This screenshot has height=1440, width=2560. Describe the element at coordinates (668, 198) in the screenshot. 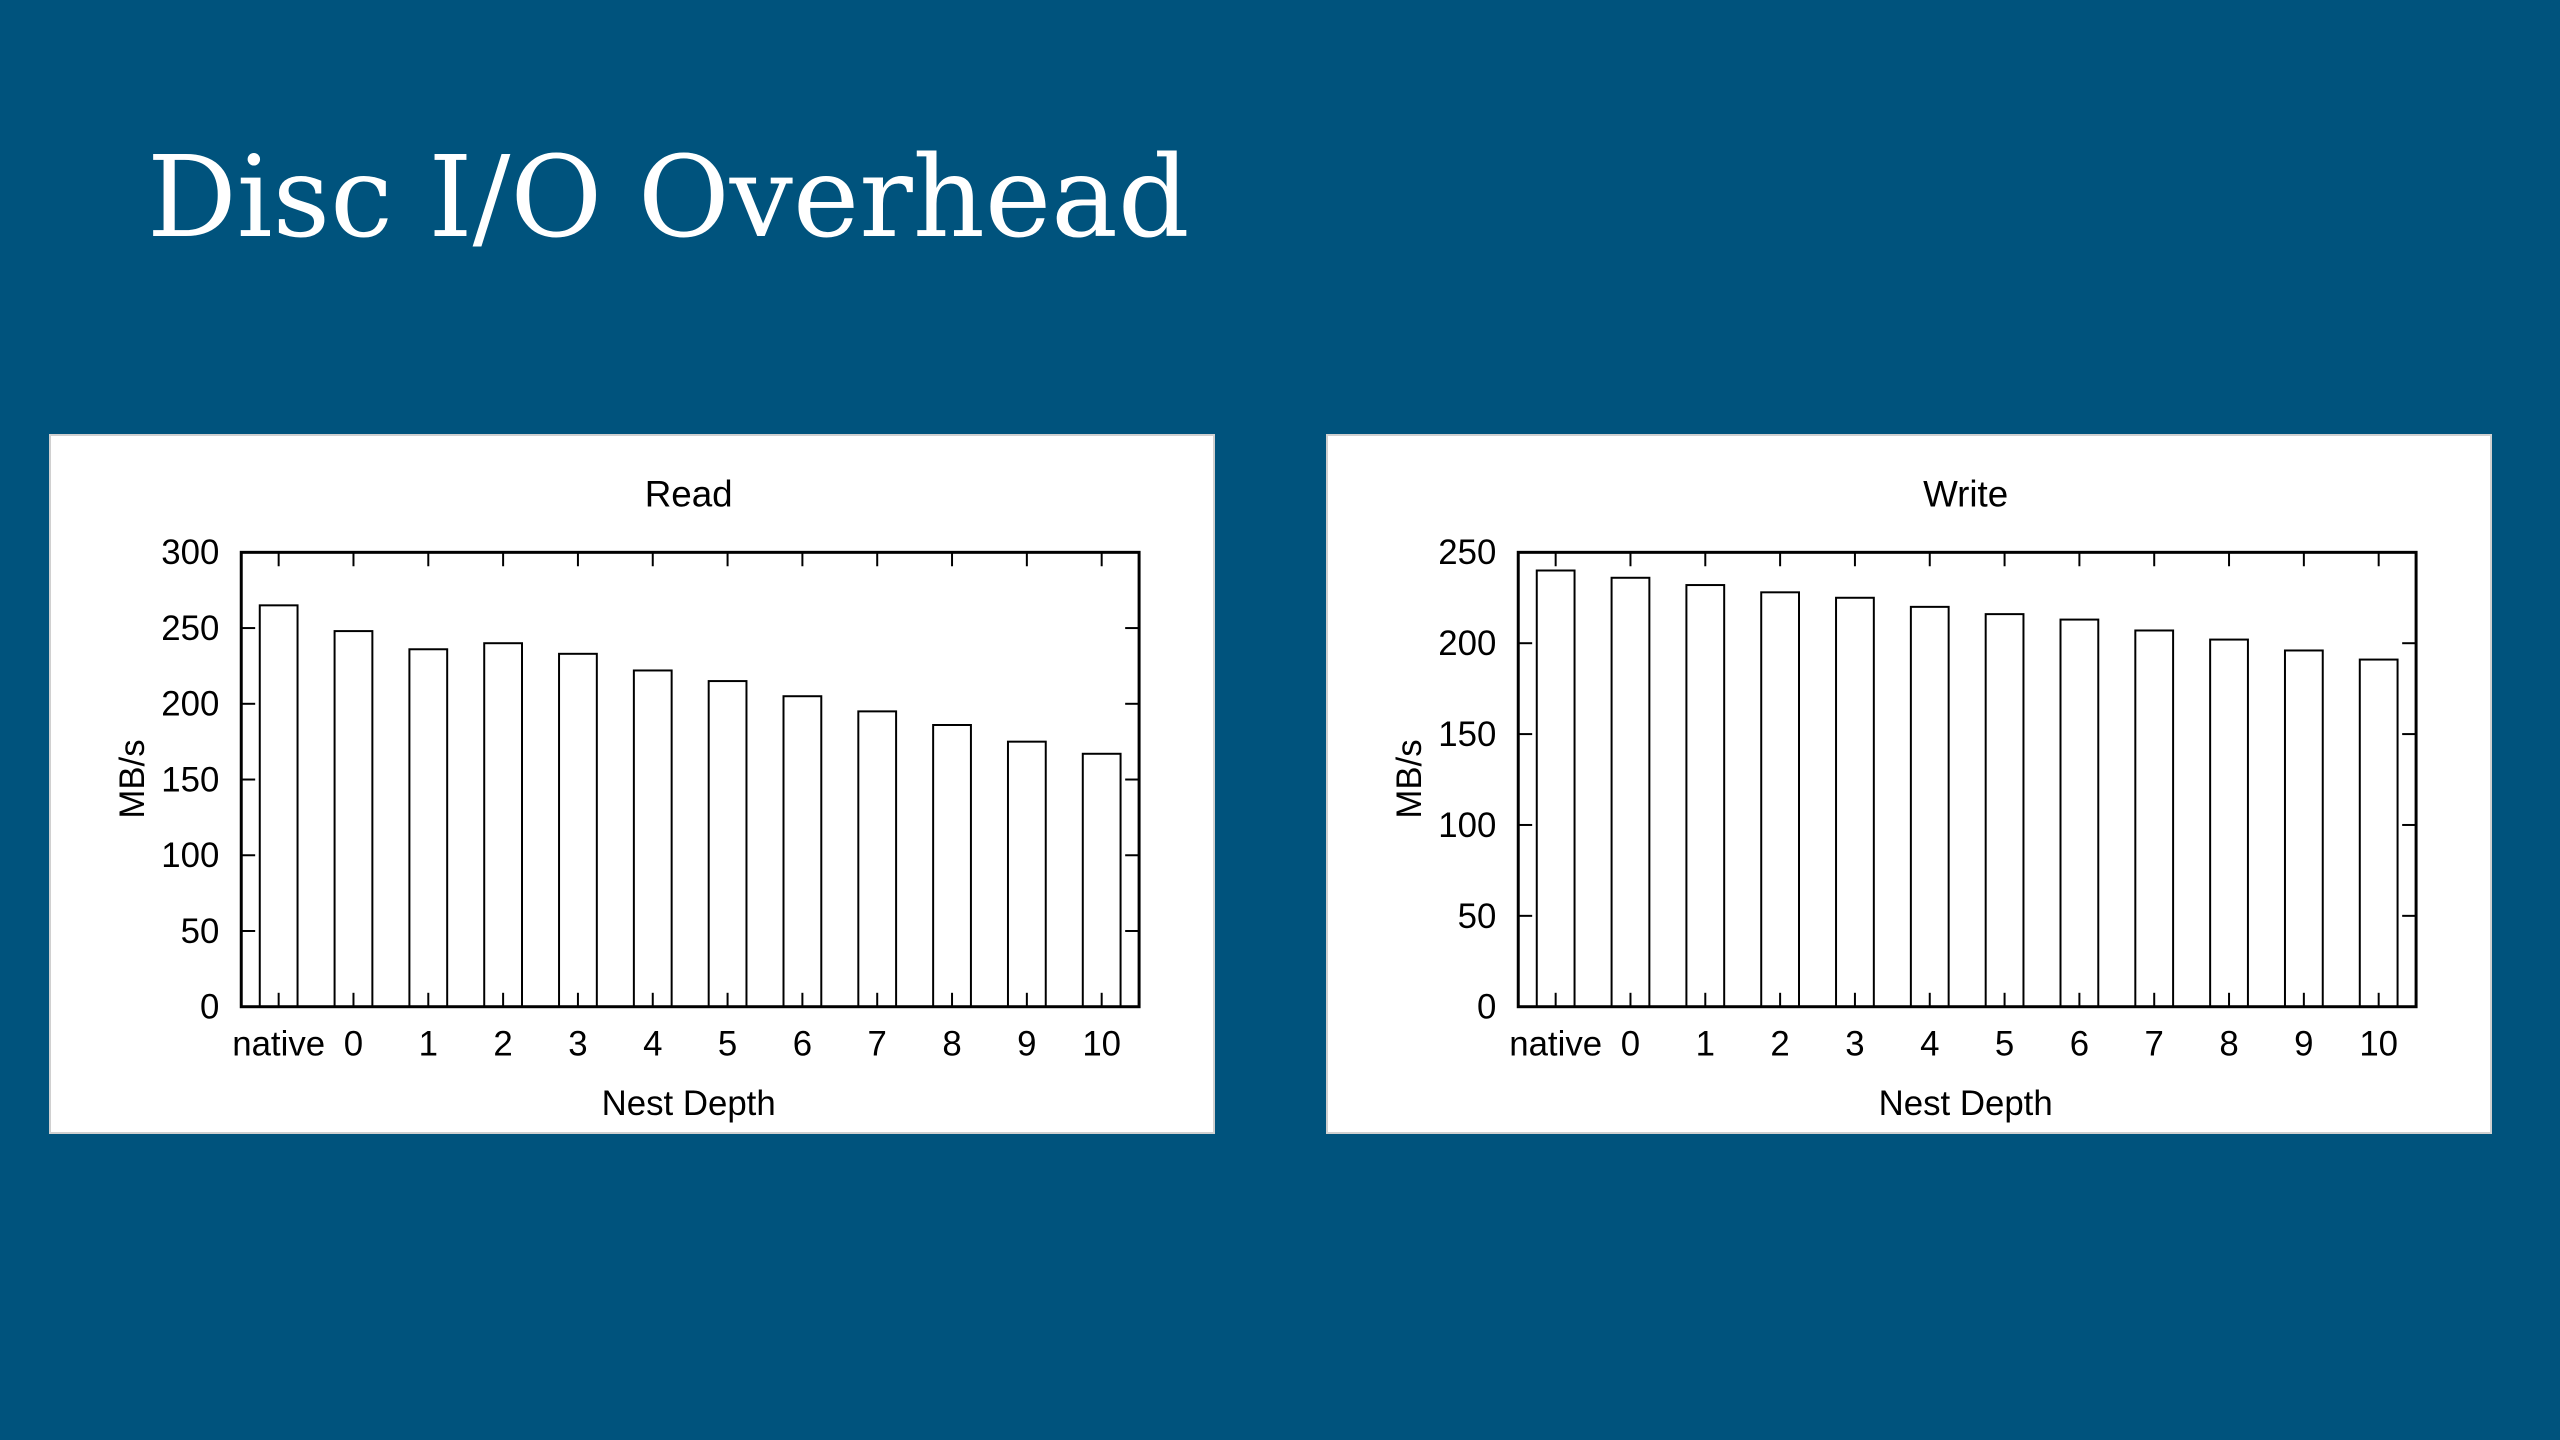

I see `slide-title: Disc I/O Overhead` at that location.